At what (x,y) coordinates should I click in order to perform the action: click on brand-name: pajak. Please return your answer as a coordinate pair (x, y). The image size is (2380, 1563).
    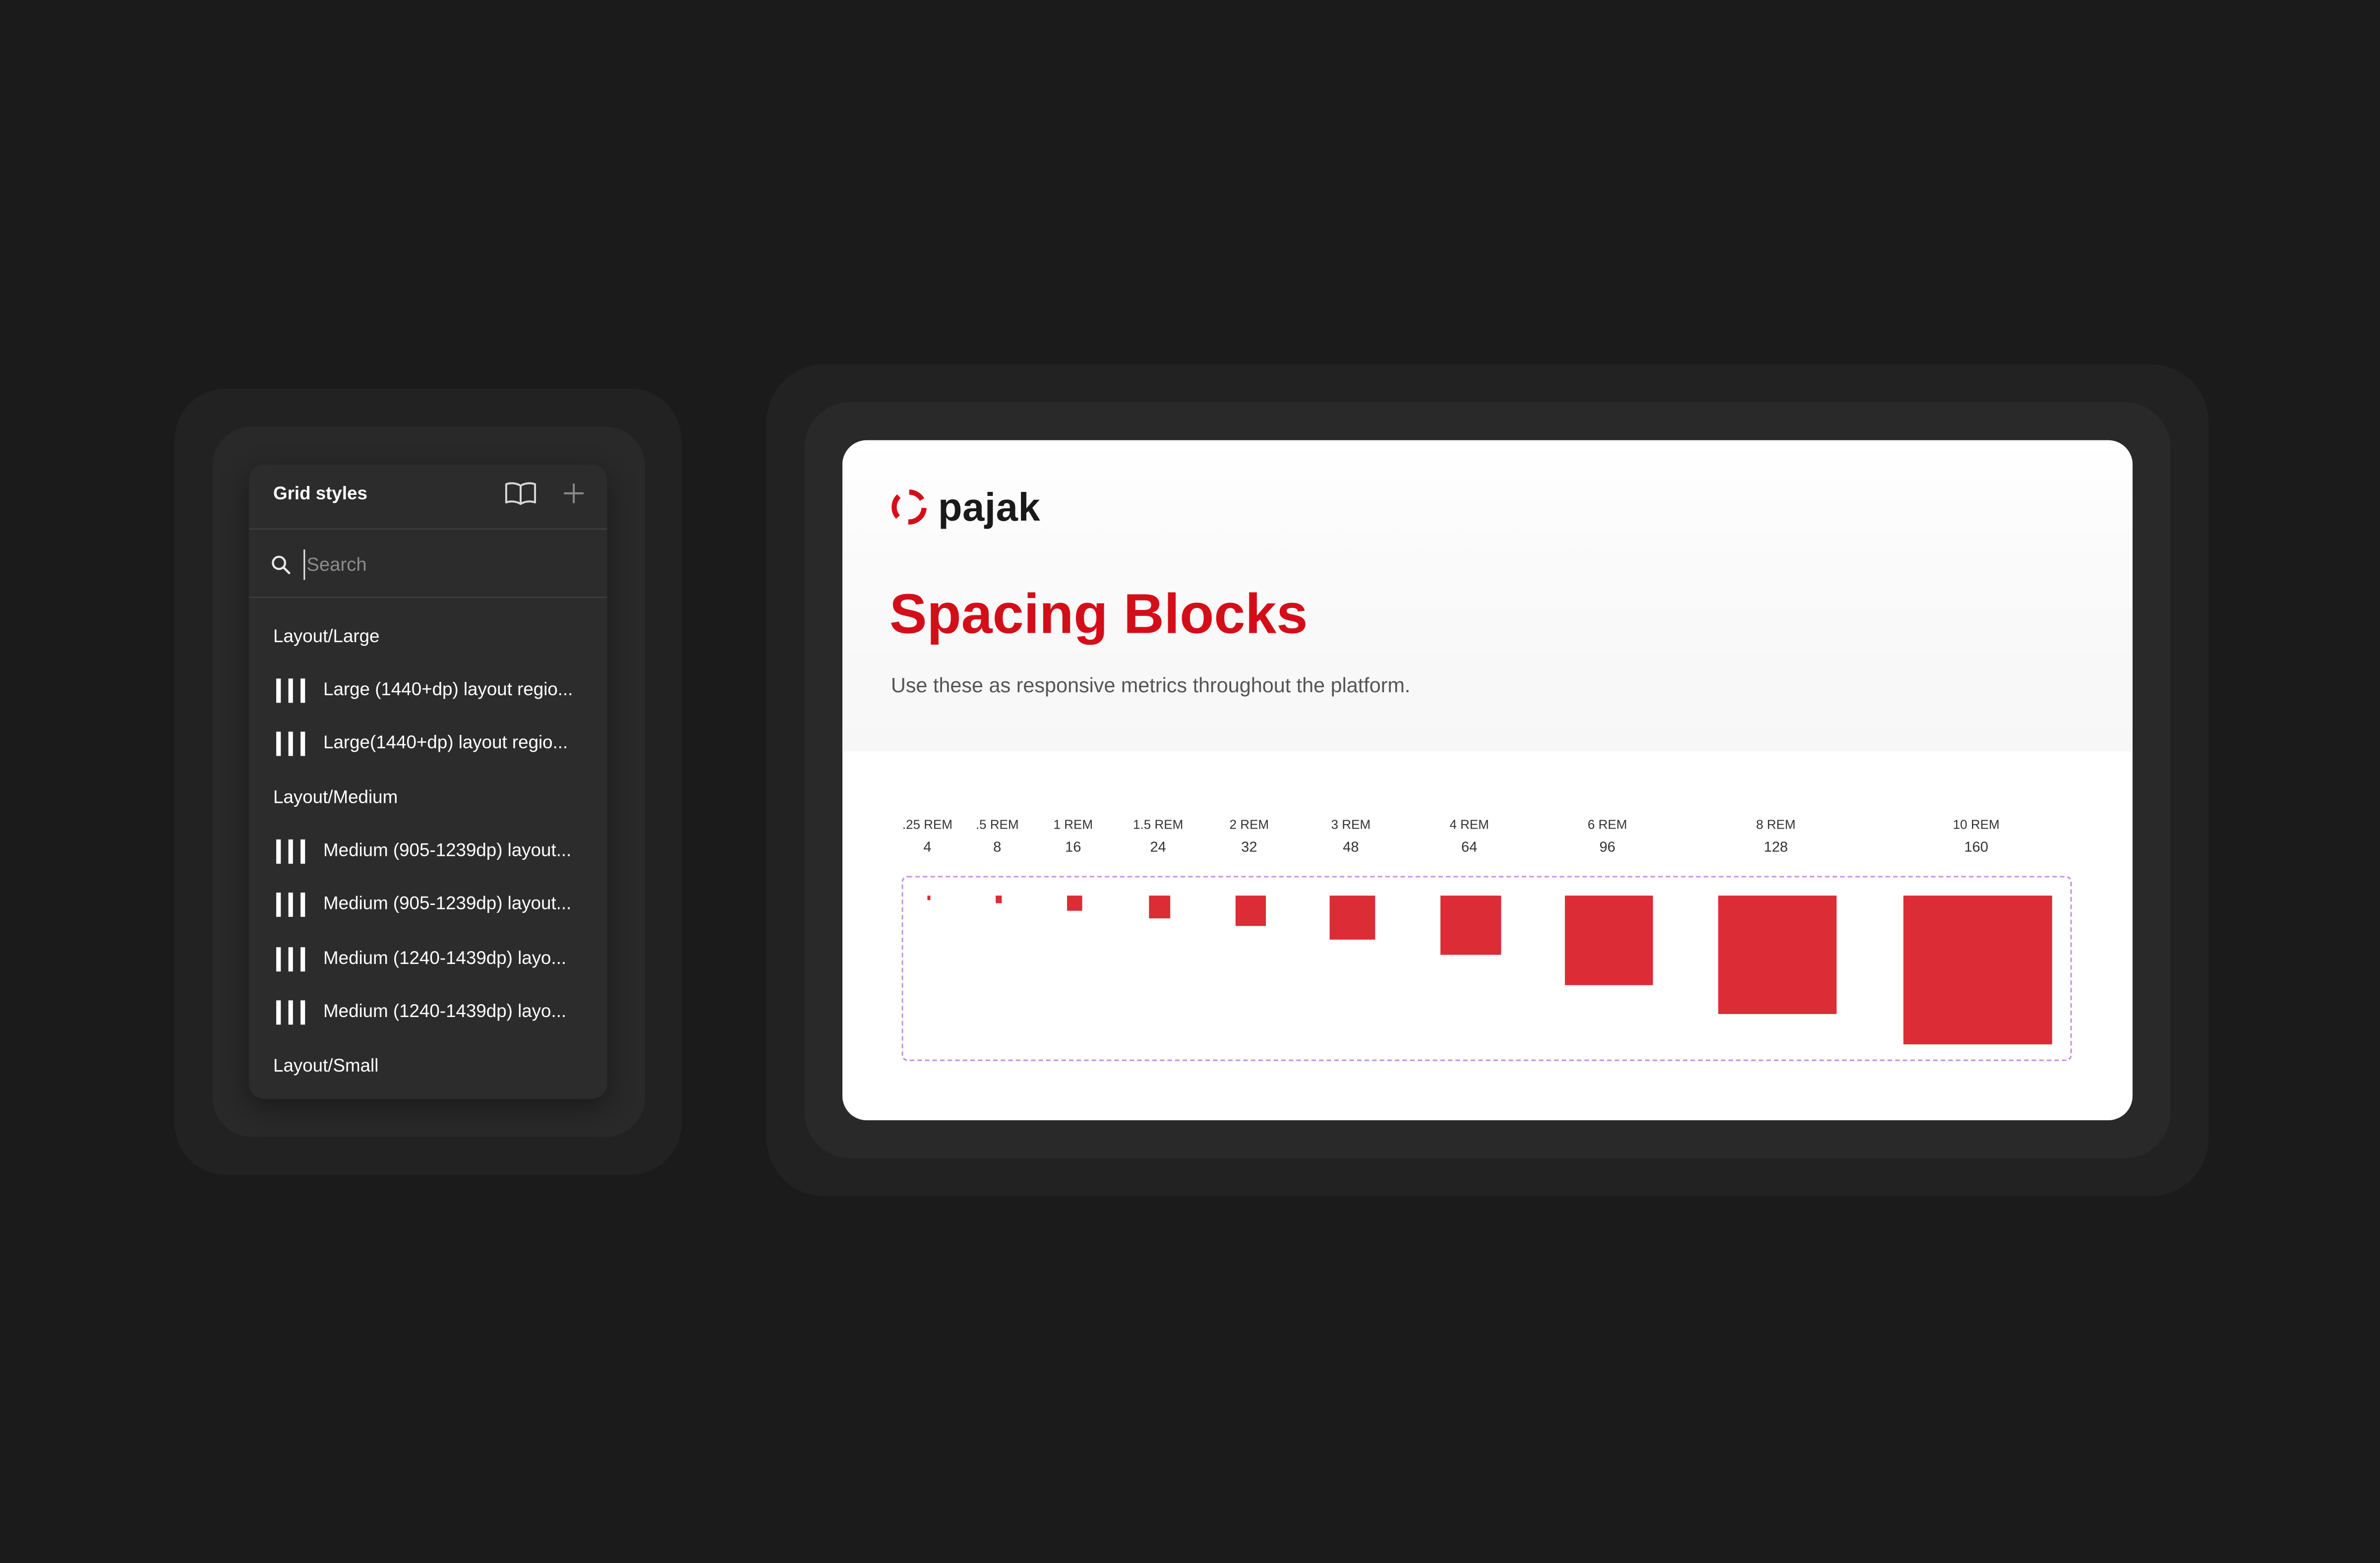
    Looking at the image, I should click on (989, 507).